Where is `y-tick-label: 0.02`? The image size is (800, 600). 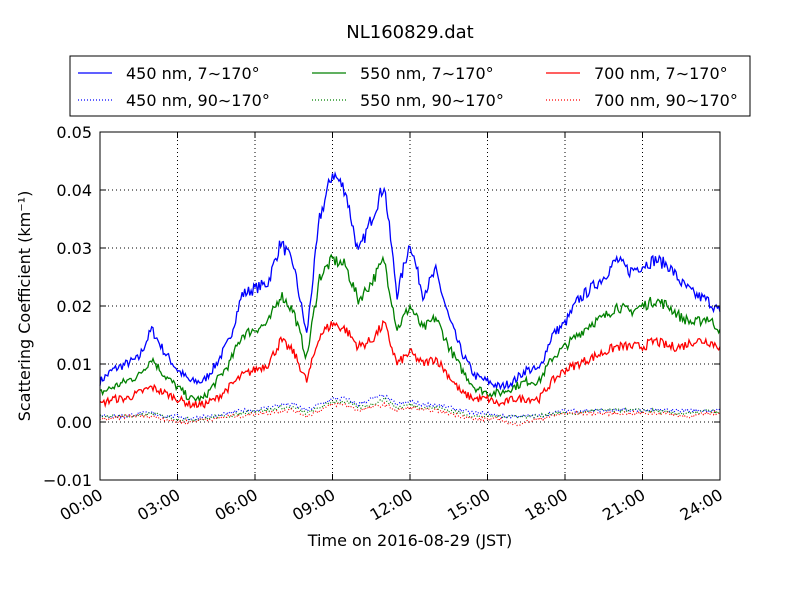
y-tick-label: 0.02 is located at coordinates (74, 306).